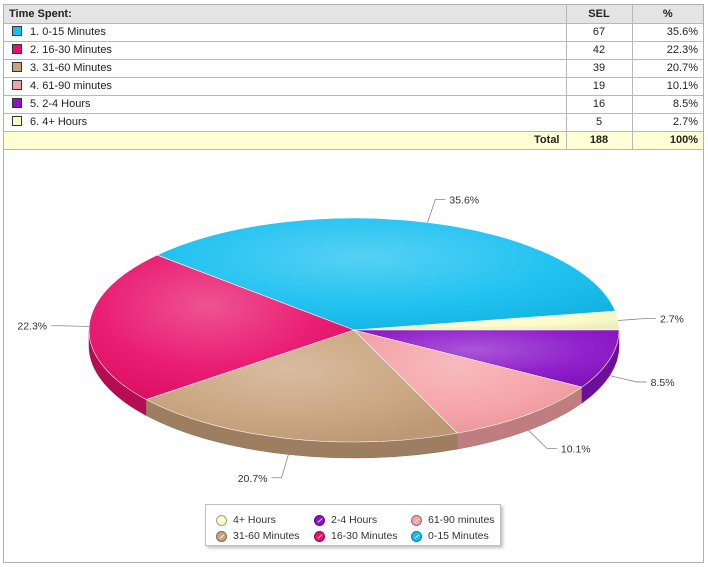 The image size is (708, 567). Describe the element at coordinates (667, 68) in the screenshot. I see `row-percent: 20.7%` at that location.